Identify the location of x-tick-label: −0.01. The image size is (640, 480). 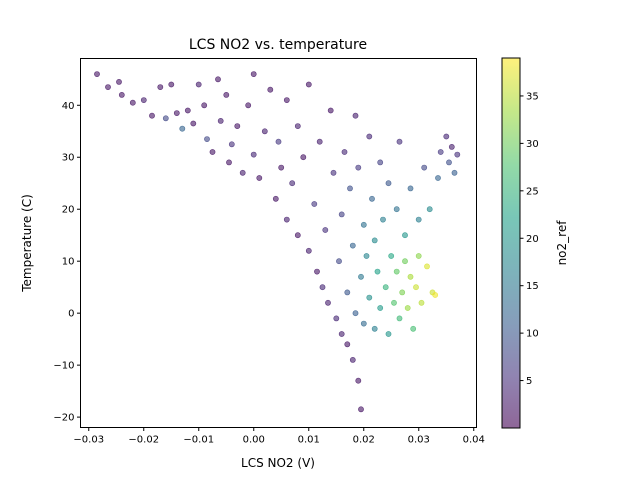
(198, 440).